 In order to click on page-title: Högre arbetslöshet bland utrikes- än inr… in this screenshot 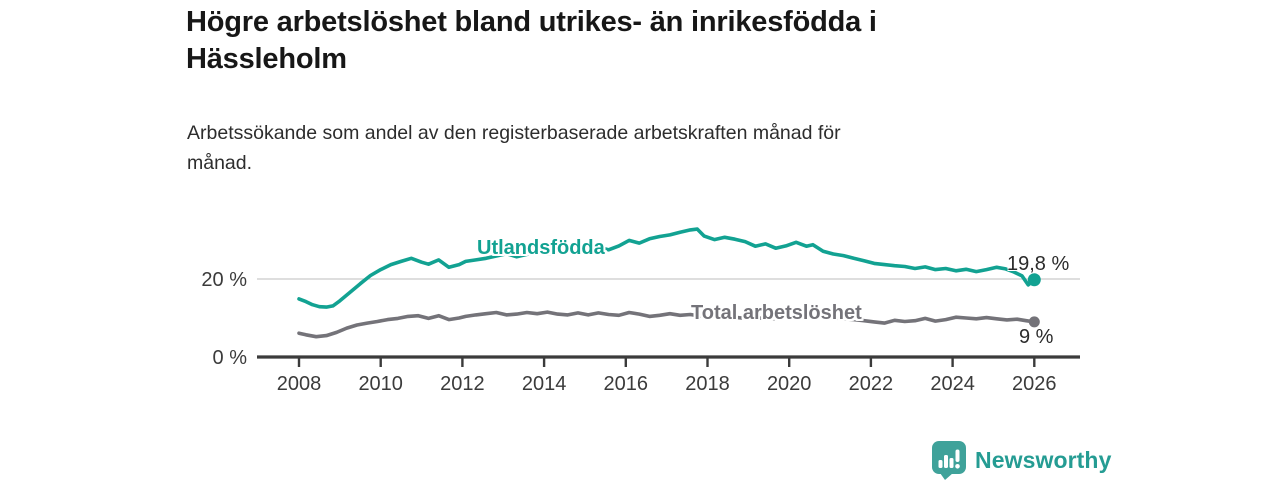, I will do `click(531, 40)`.